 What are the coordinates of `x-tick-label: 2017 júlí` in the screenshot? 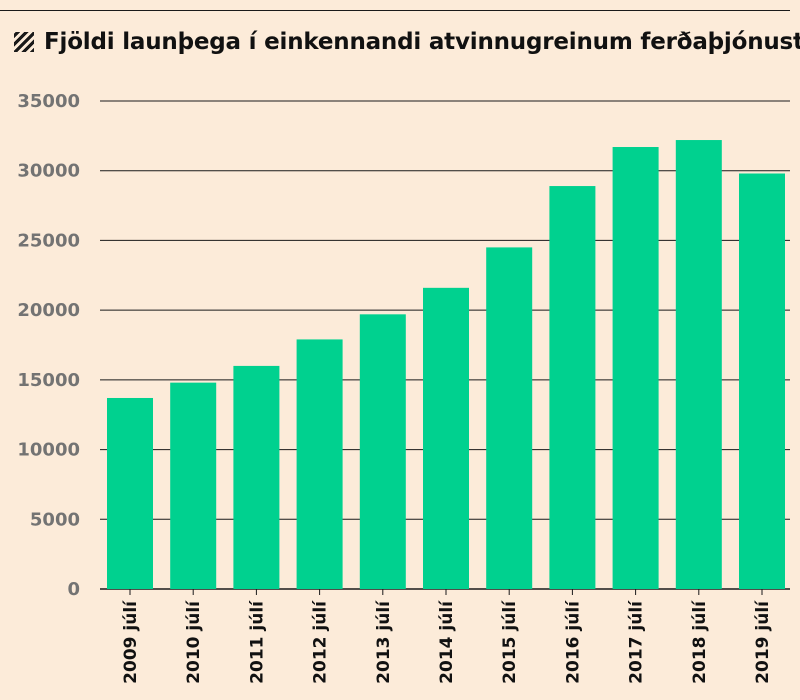 It's located at (637, 642).